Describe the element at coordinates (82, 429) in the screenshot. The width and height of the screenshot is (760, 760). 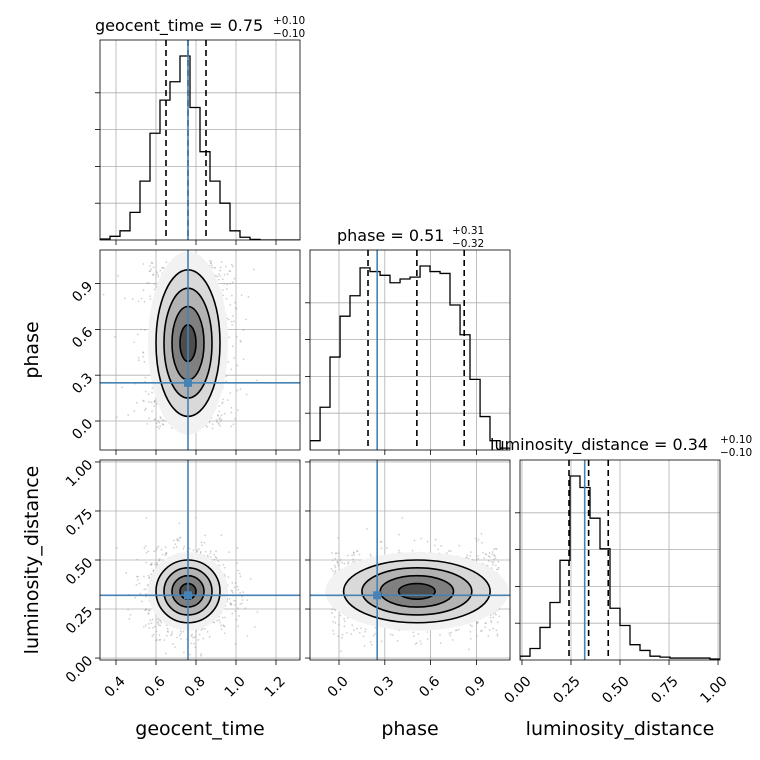
I see `y-tick-label: 0.0` at that location.